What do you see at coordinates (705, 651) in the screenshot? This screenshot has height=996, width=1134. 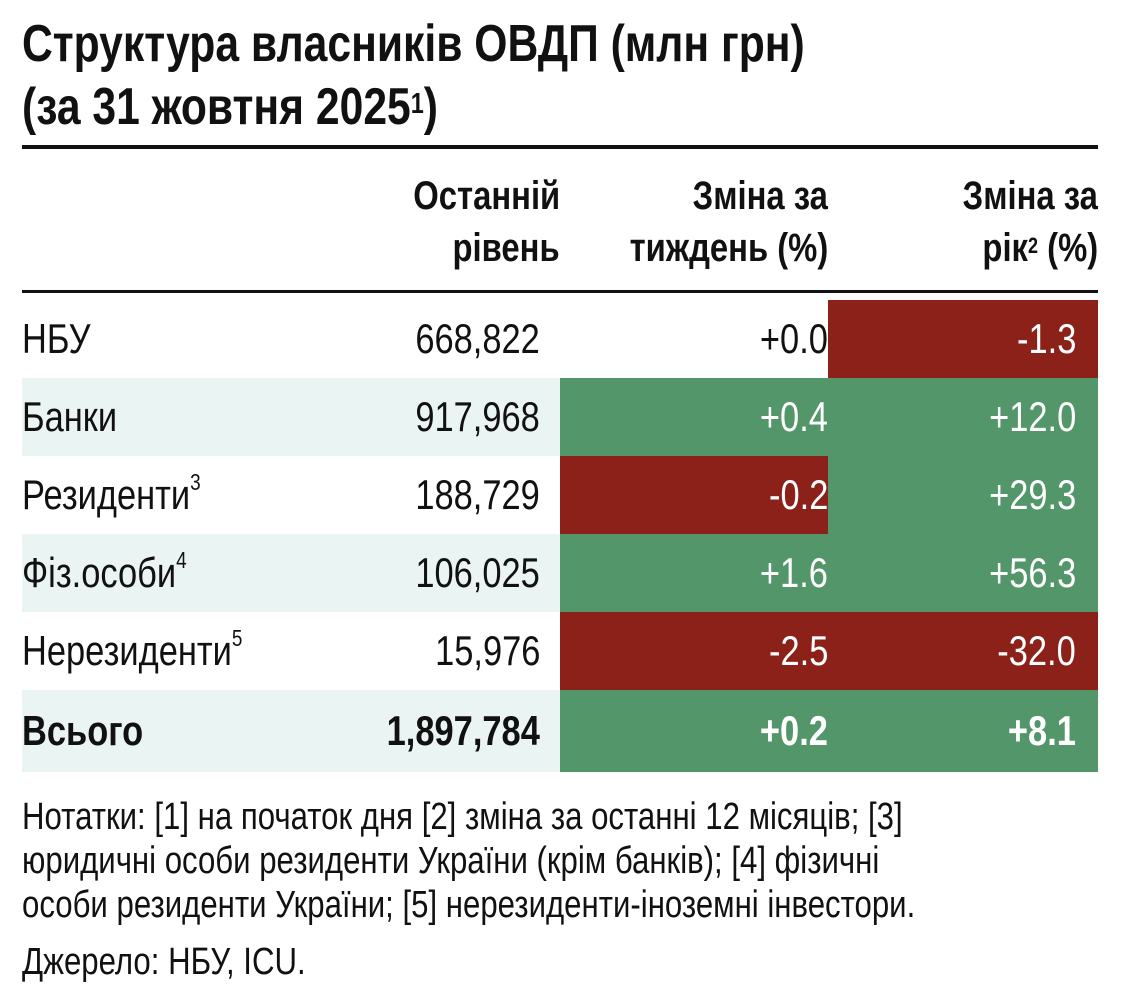 I see `row-week-change: -2.5` at bounding box center [705, 651].